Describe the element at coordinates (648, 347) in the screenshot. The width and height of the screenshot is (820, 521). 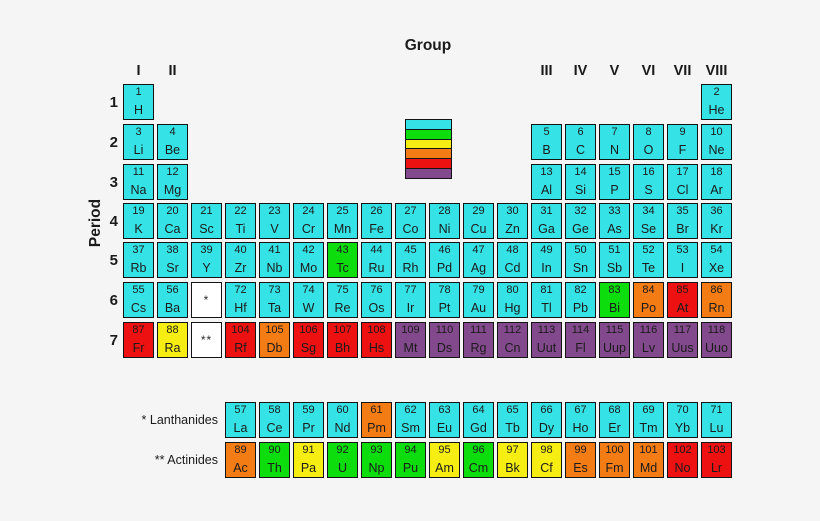
I see `element-symbol: Lv` at that location.